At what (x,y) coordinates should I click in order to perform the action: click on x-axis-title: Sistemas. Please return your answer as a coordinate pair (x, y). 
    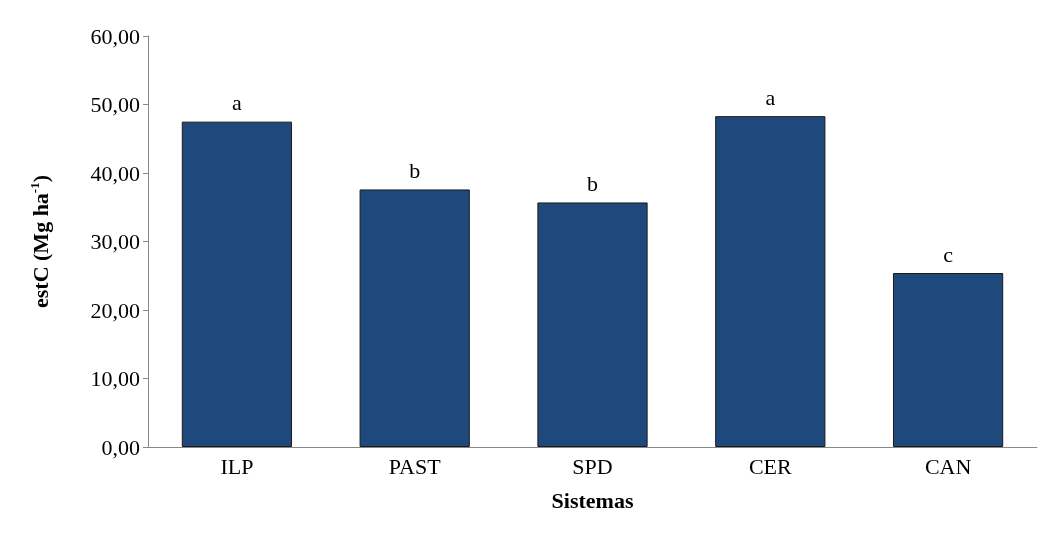
    Looking at the image, I should click on (592, 500).